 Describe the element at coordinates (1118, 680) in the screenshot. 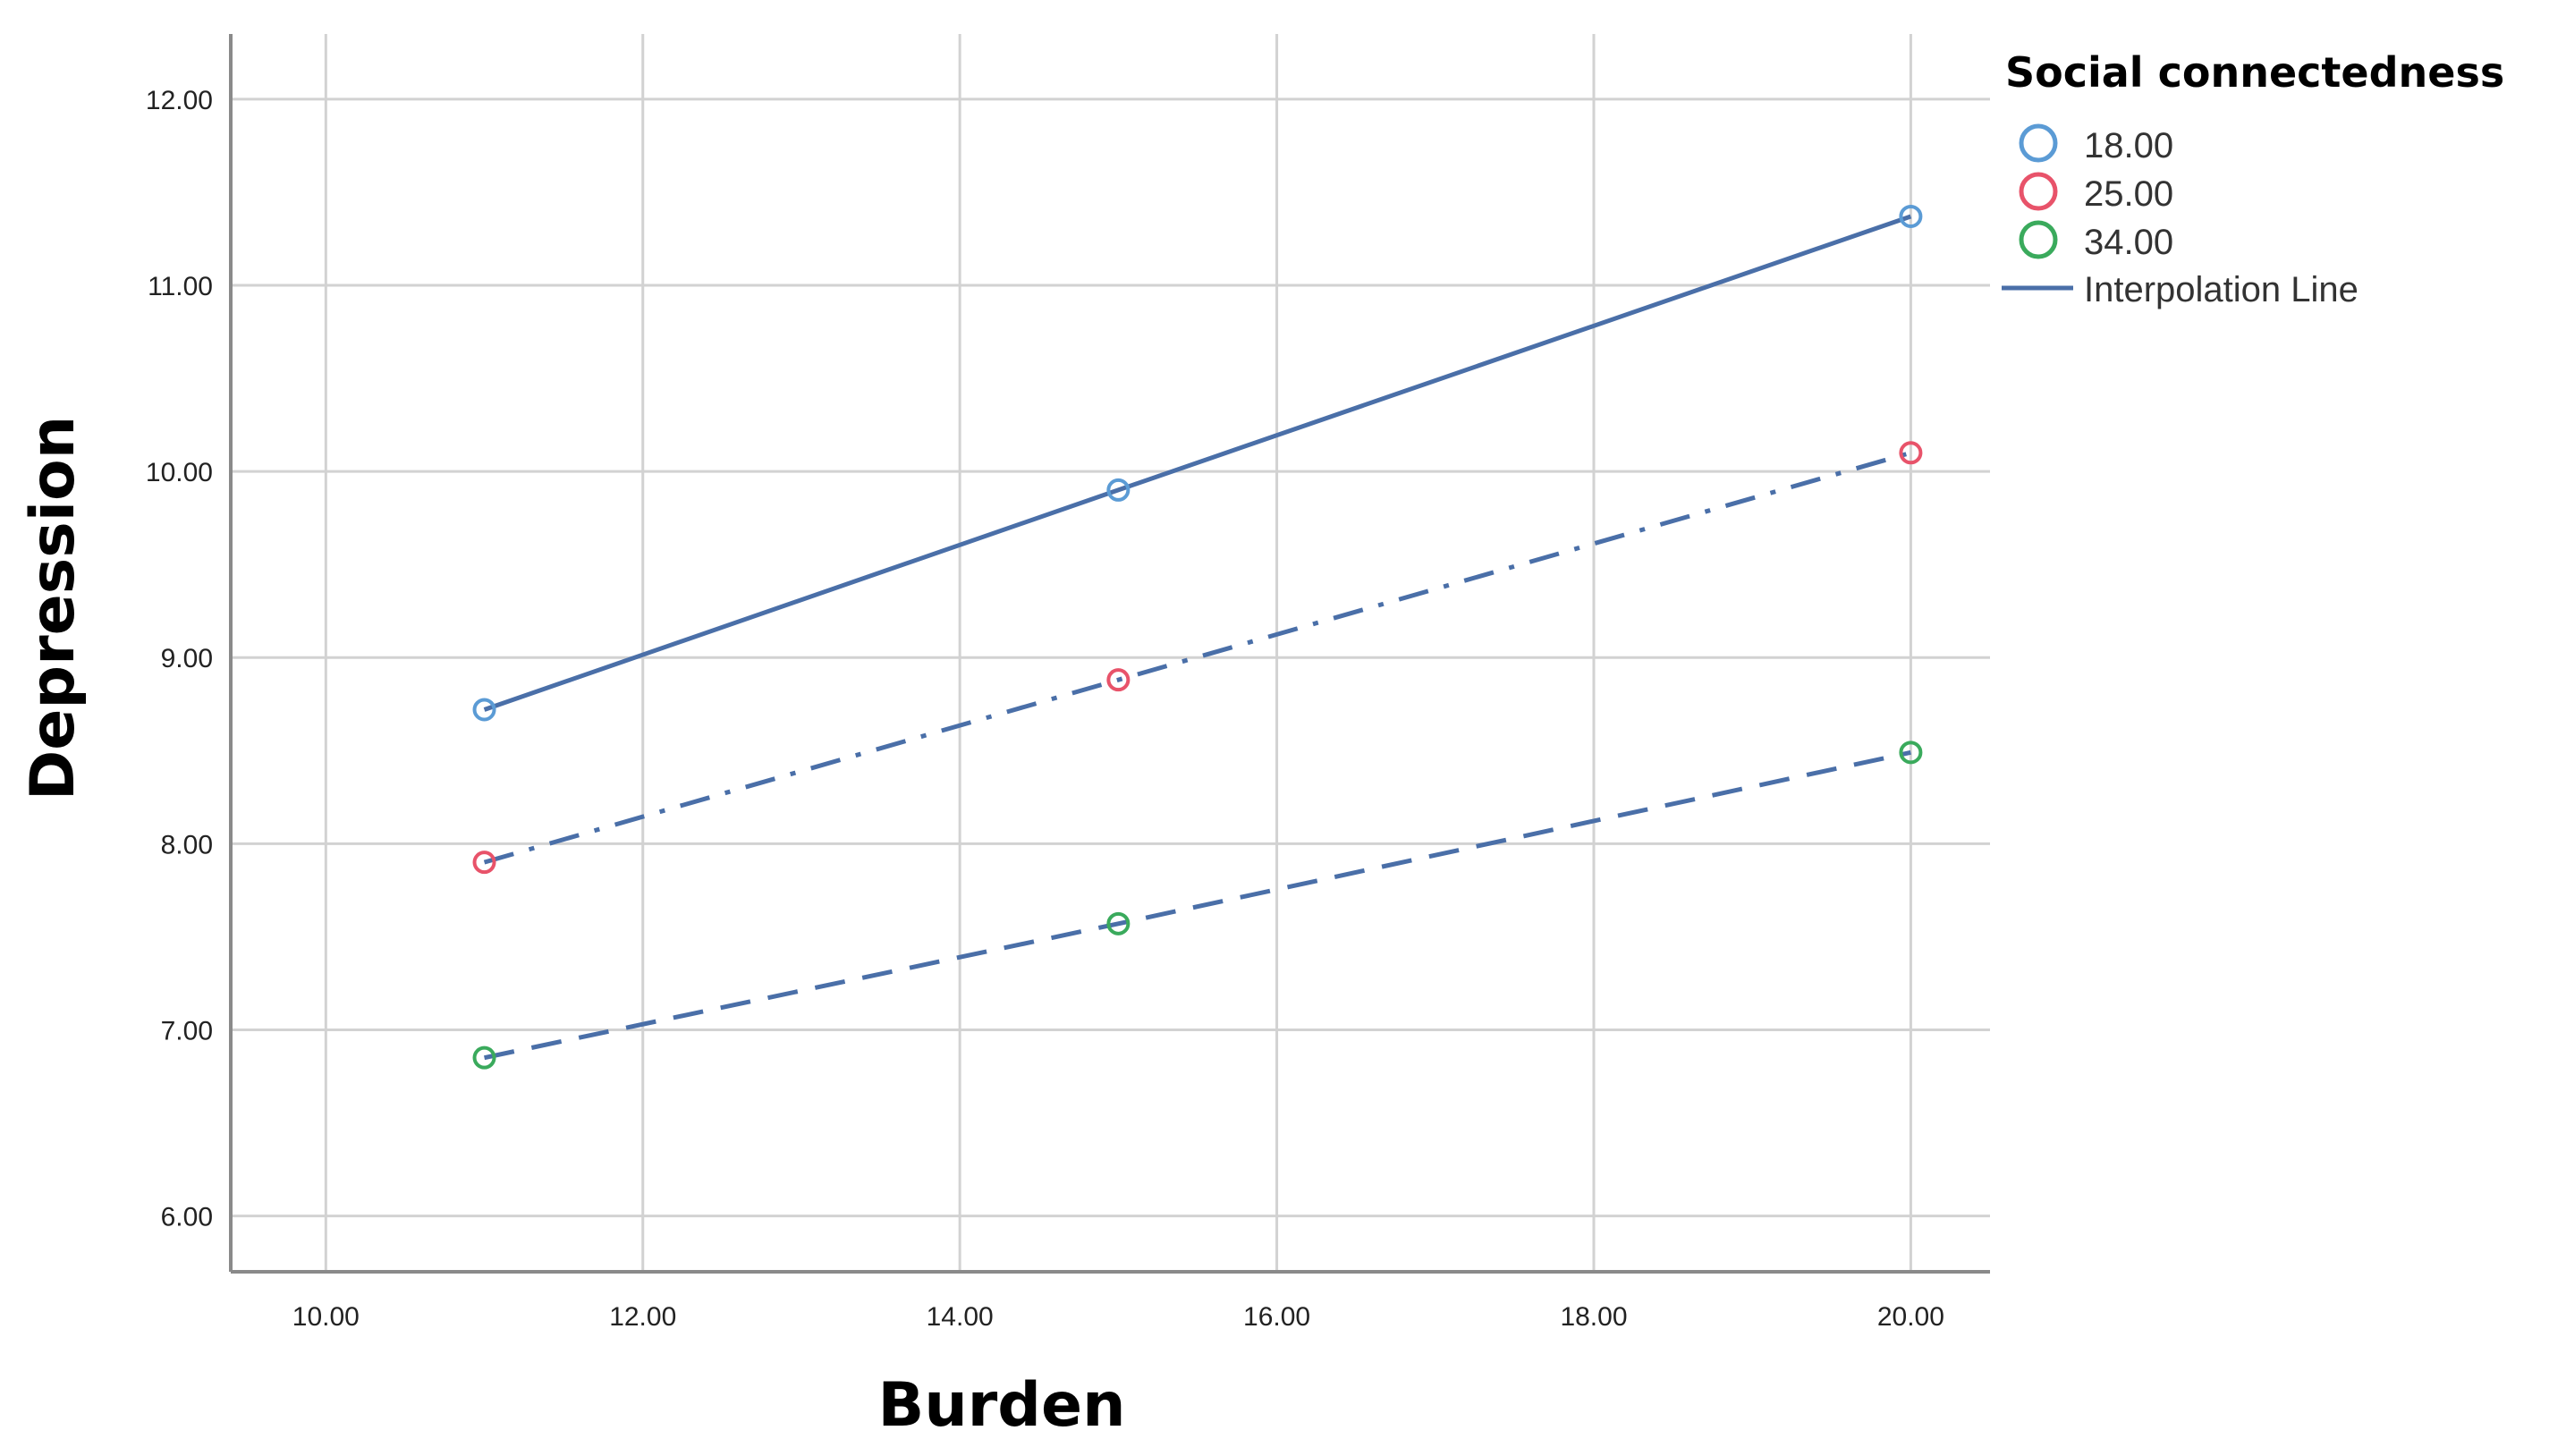

I see `data-point-25.00-1` at that location.